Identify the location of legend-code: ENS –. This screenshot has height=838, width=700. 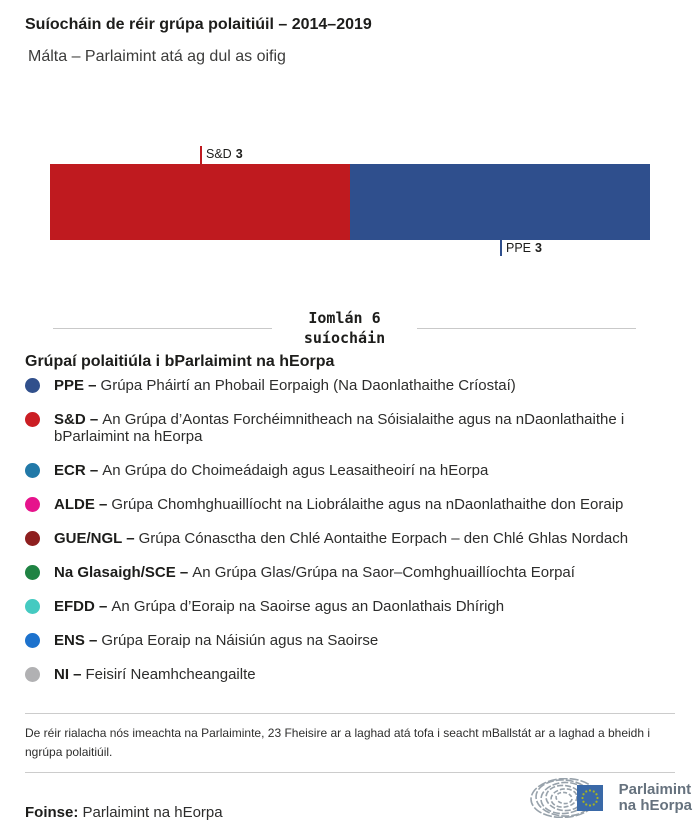
(76, 640).